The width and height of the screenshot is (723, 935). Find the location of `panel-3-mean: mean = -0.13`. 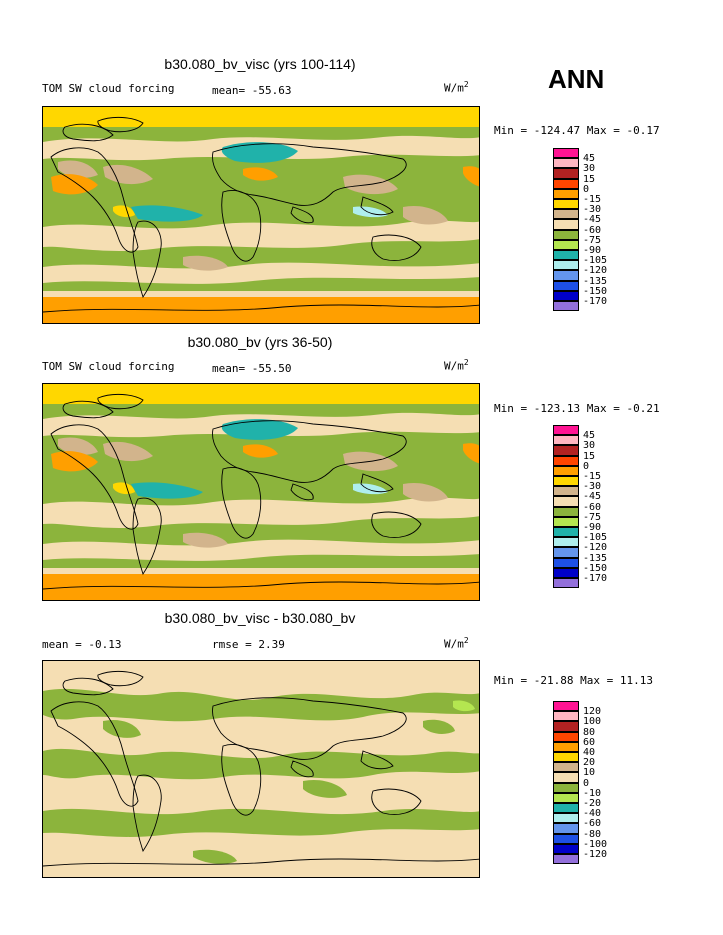

panel-3-mean: mean = -0.13 is located at coordinates (82, 644).